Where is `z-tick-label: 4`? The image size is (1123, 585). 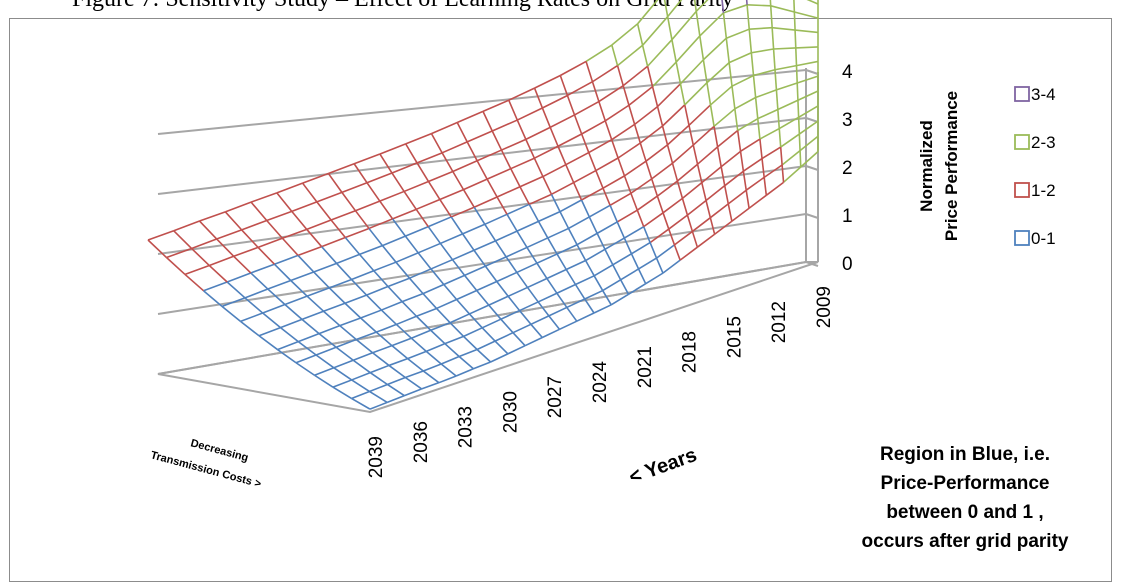 z-tick-label: 4 is located at coordinates (847, 72).